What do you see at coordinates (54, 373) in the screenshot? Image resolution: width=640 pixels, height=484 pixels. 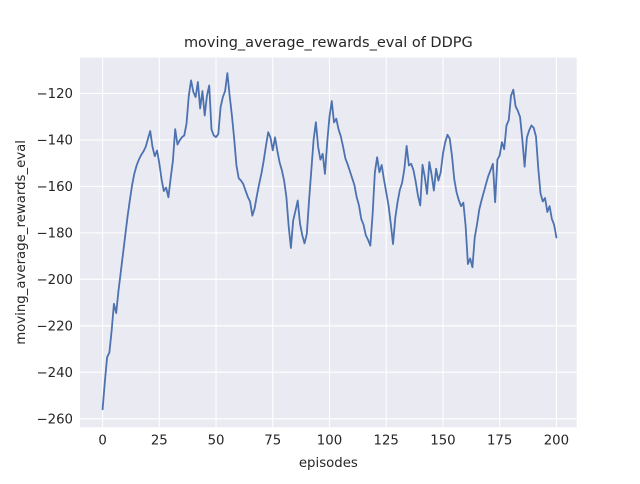 I see `y-tick-label: −240` at bounding box center [54, 373].